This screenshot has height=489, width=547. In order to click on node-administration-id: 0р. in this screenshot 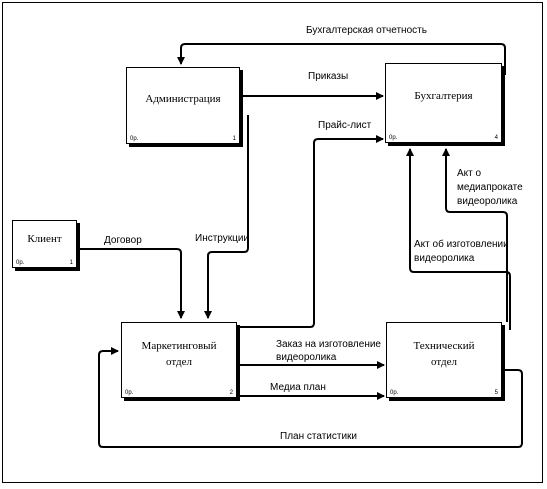, I will do `click(134, 139)`.